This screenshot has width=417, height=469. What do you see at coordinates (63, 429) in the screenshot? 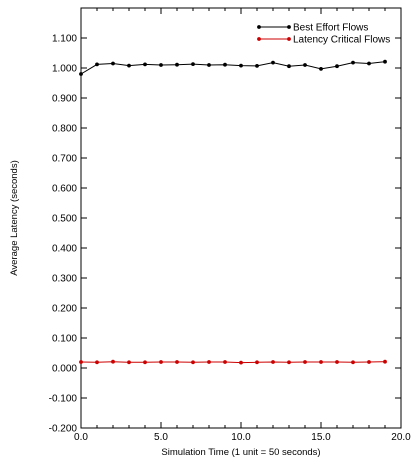
I see `y-tick-label: -0.200` at bounding box center [63, 429].